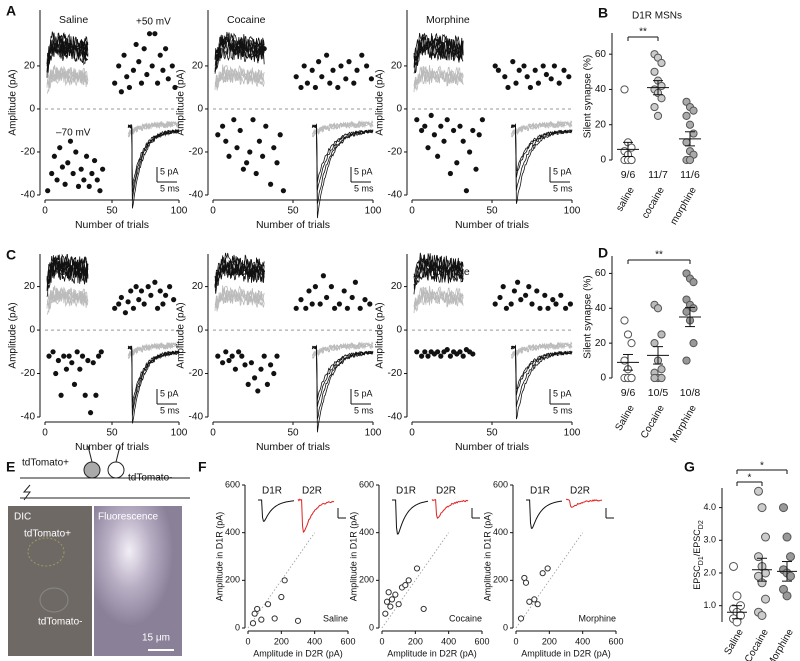 The width and height of the screenshot is (800, 661). What do you see at coordinates (709, 540) in the screenshot?
I see `y-tick-label: 3.0` at bounding box center [709, 540].